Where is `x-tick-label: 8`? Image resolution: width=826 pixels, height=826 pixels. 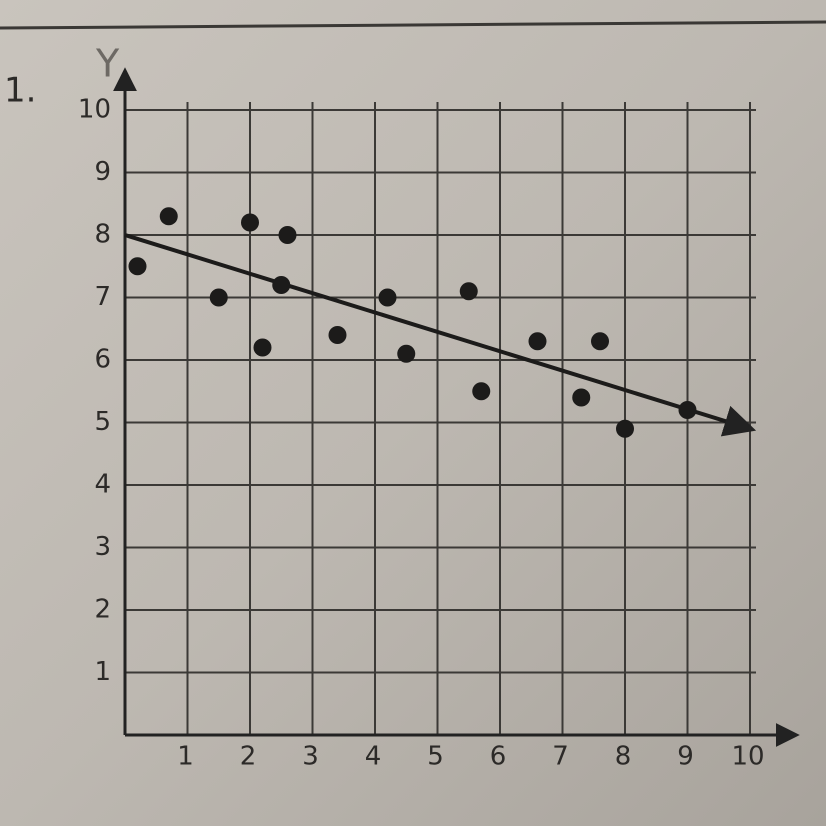 x-tick-label: 8 is located at coordinates (623, 757).